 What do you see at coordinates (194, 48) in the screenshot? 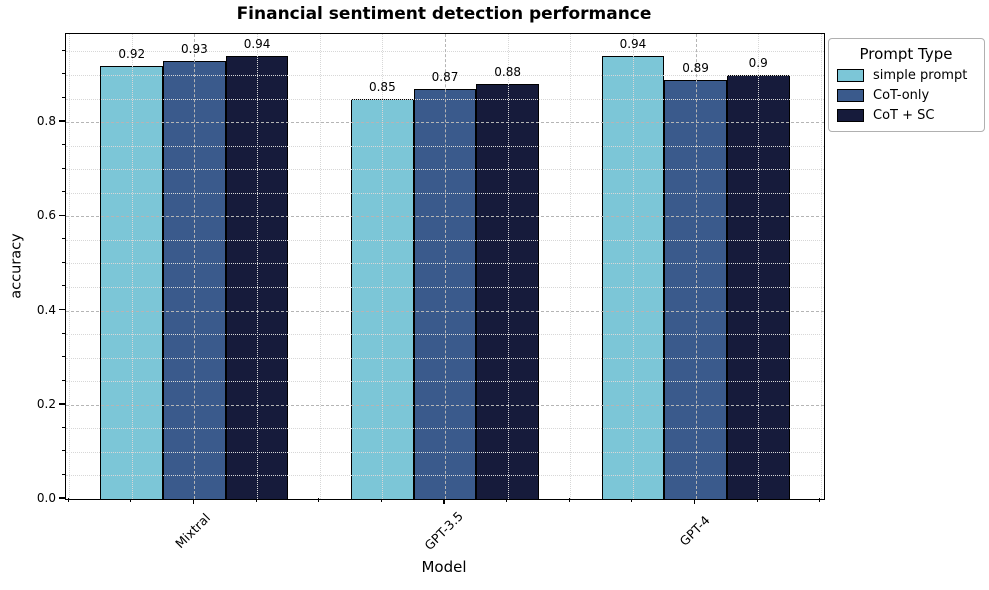
I see `bar-value-label: 0.93` at bounding box center [194, 48].